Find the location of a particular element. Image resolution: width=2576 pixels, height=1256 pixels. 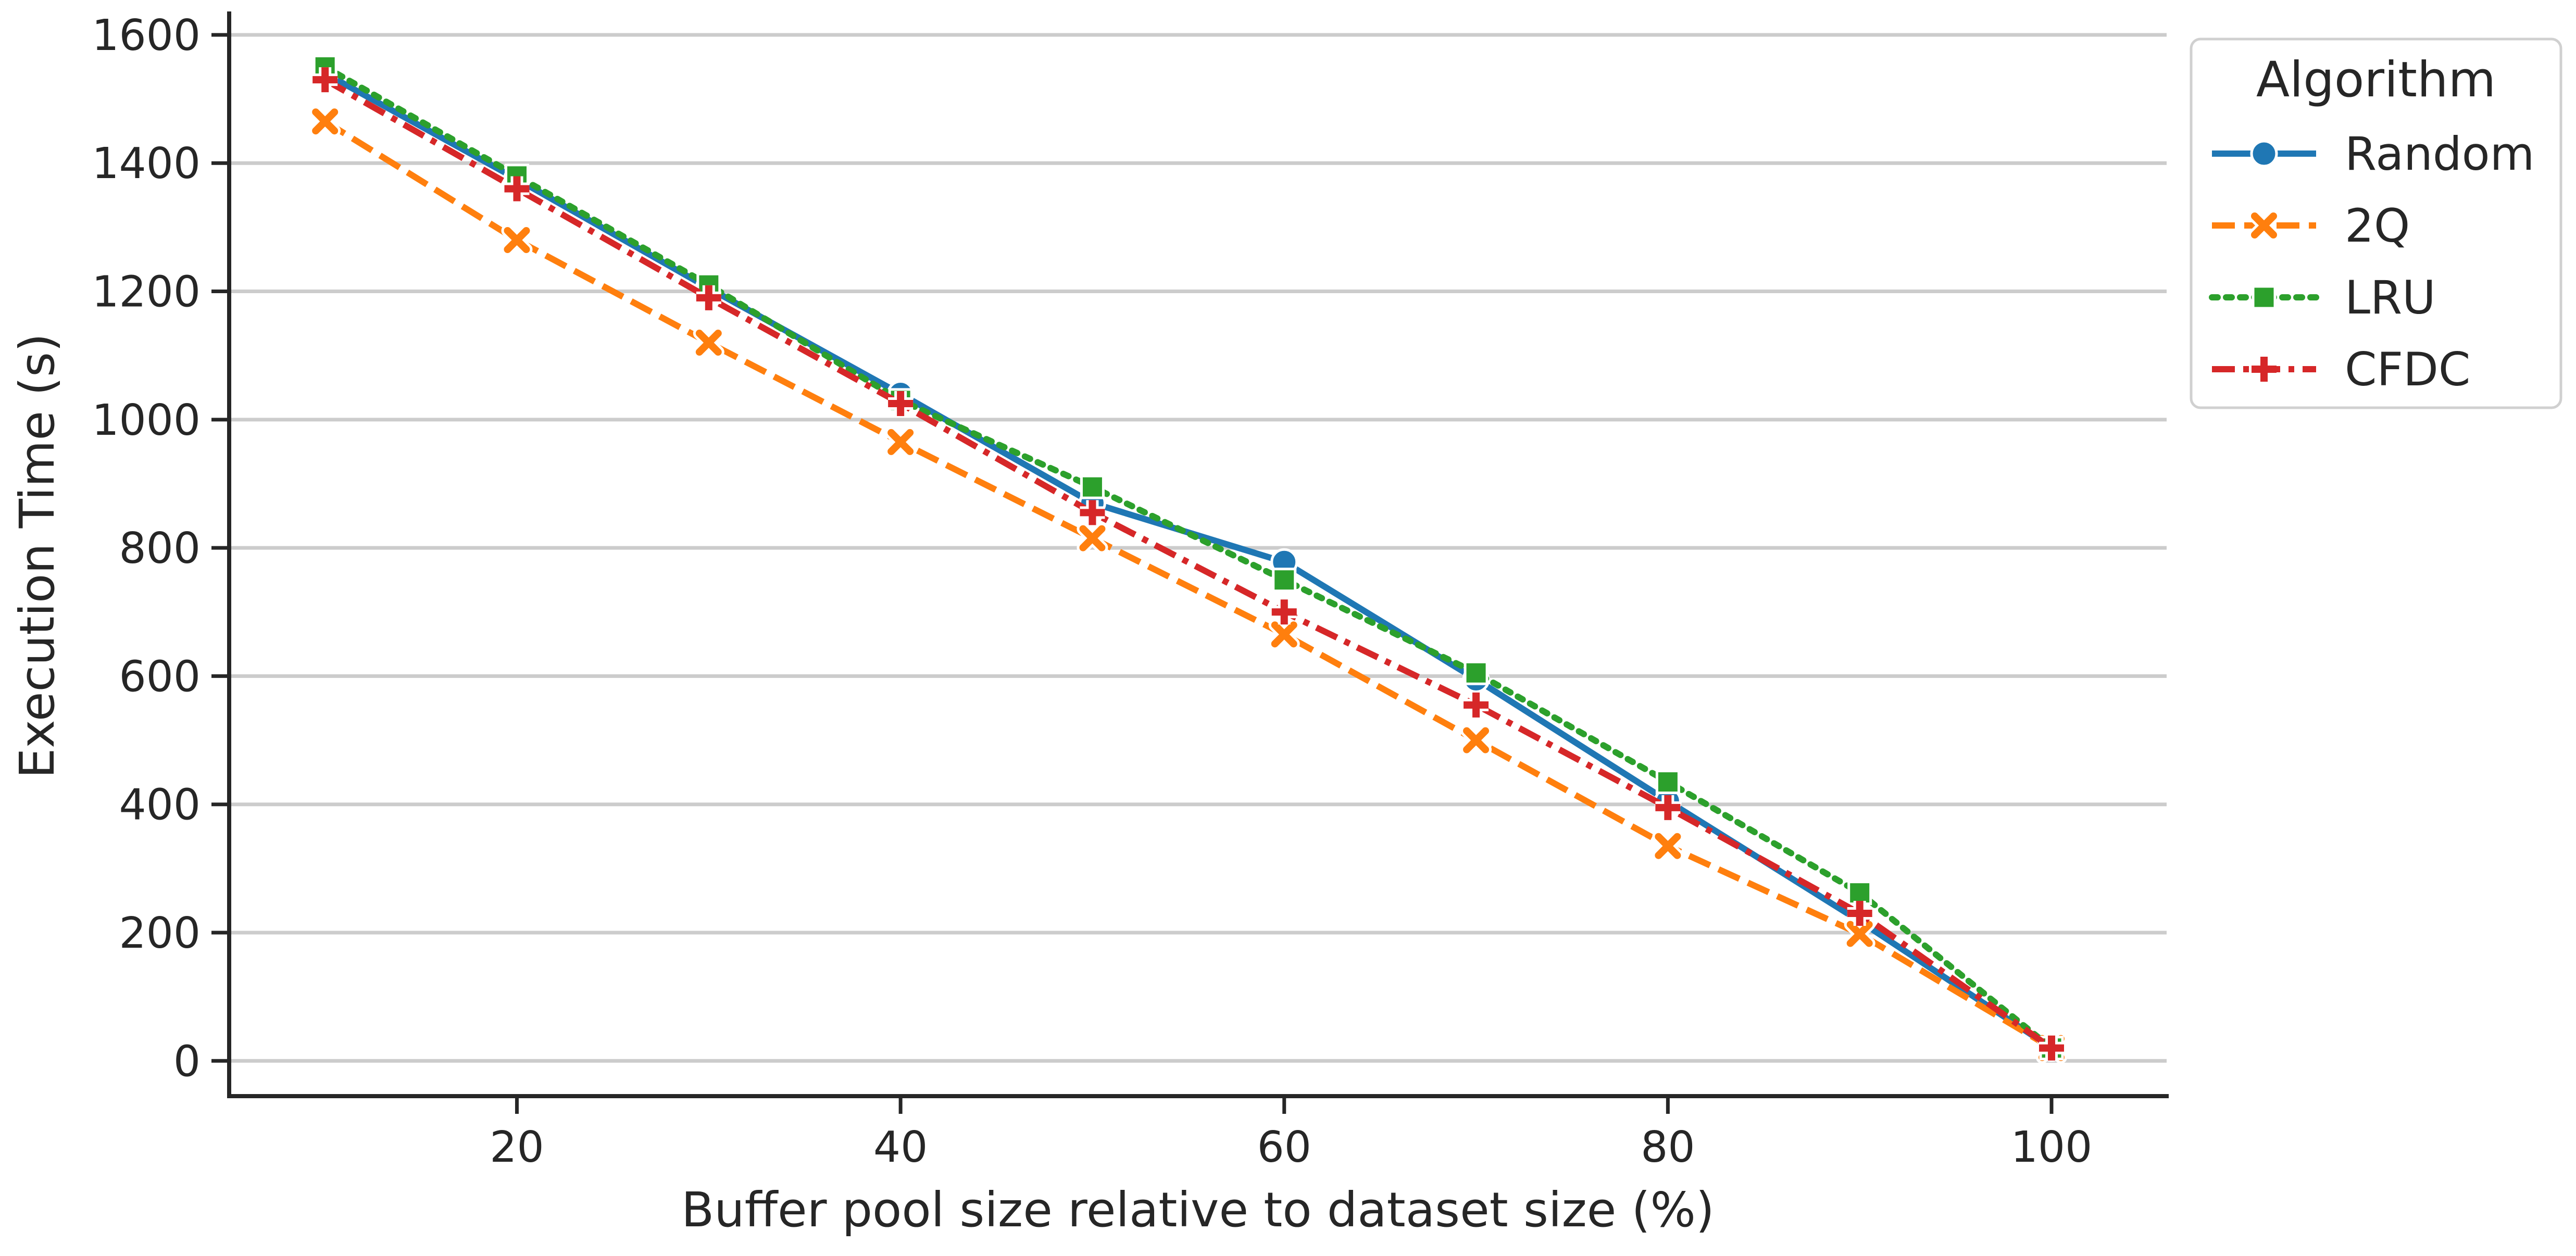

point-2q-80-glyph is located at coordinates (1668, 846).